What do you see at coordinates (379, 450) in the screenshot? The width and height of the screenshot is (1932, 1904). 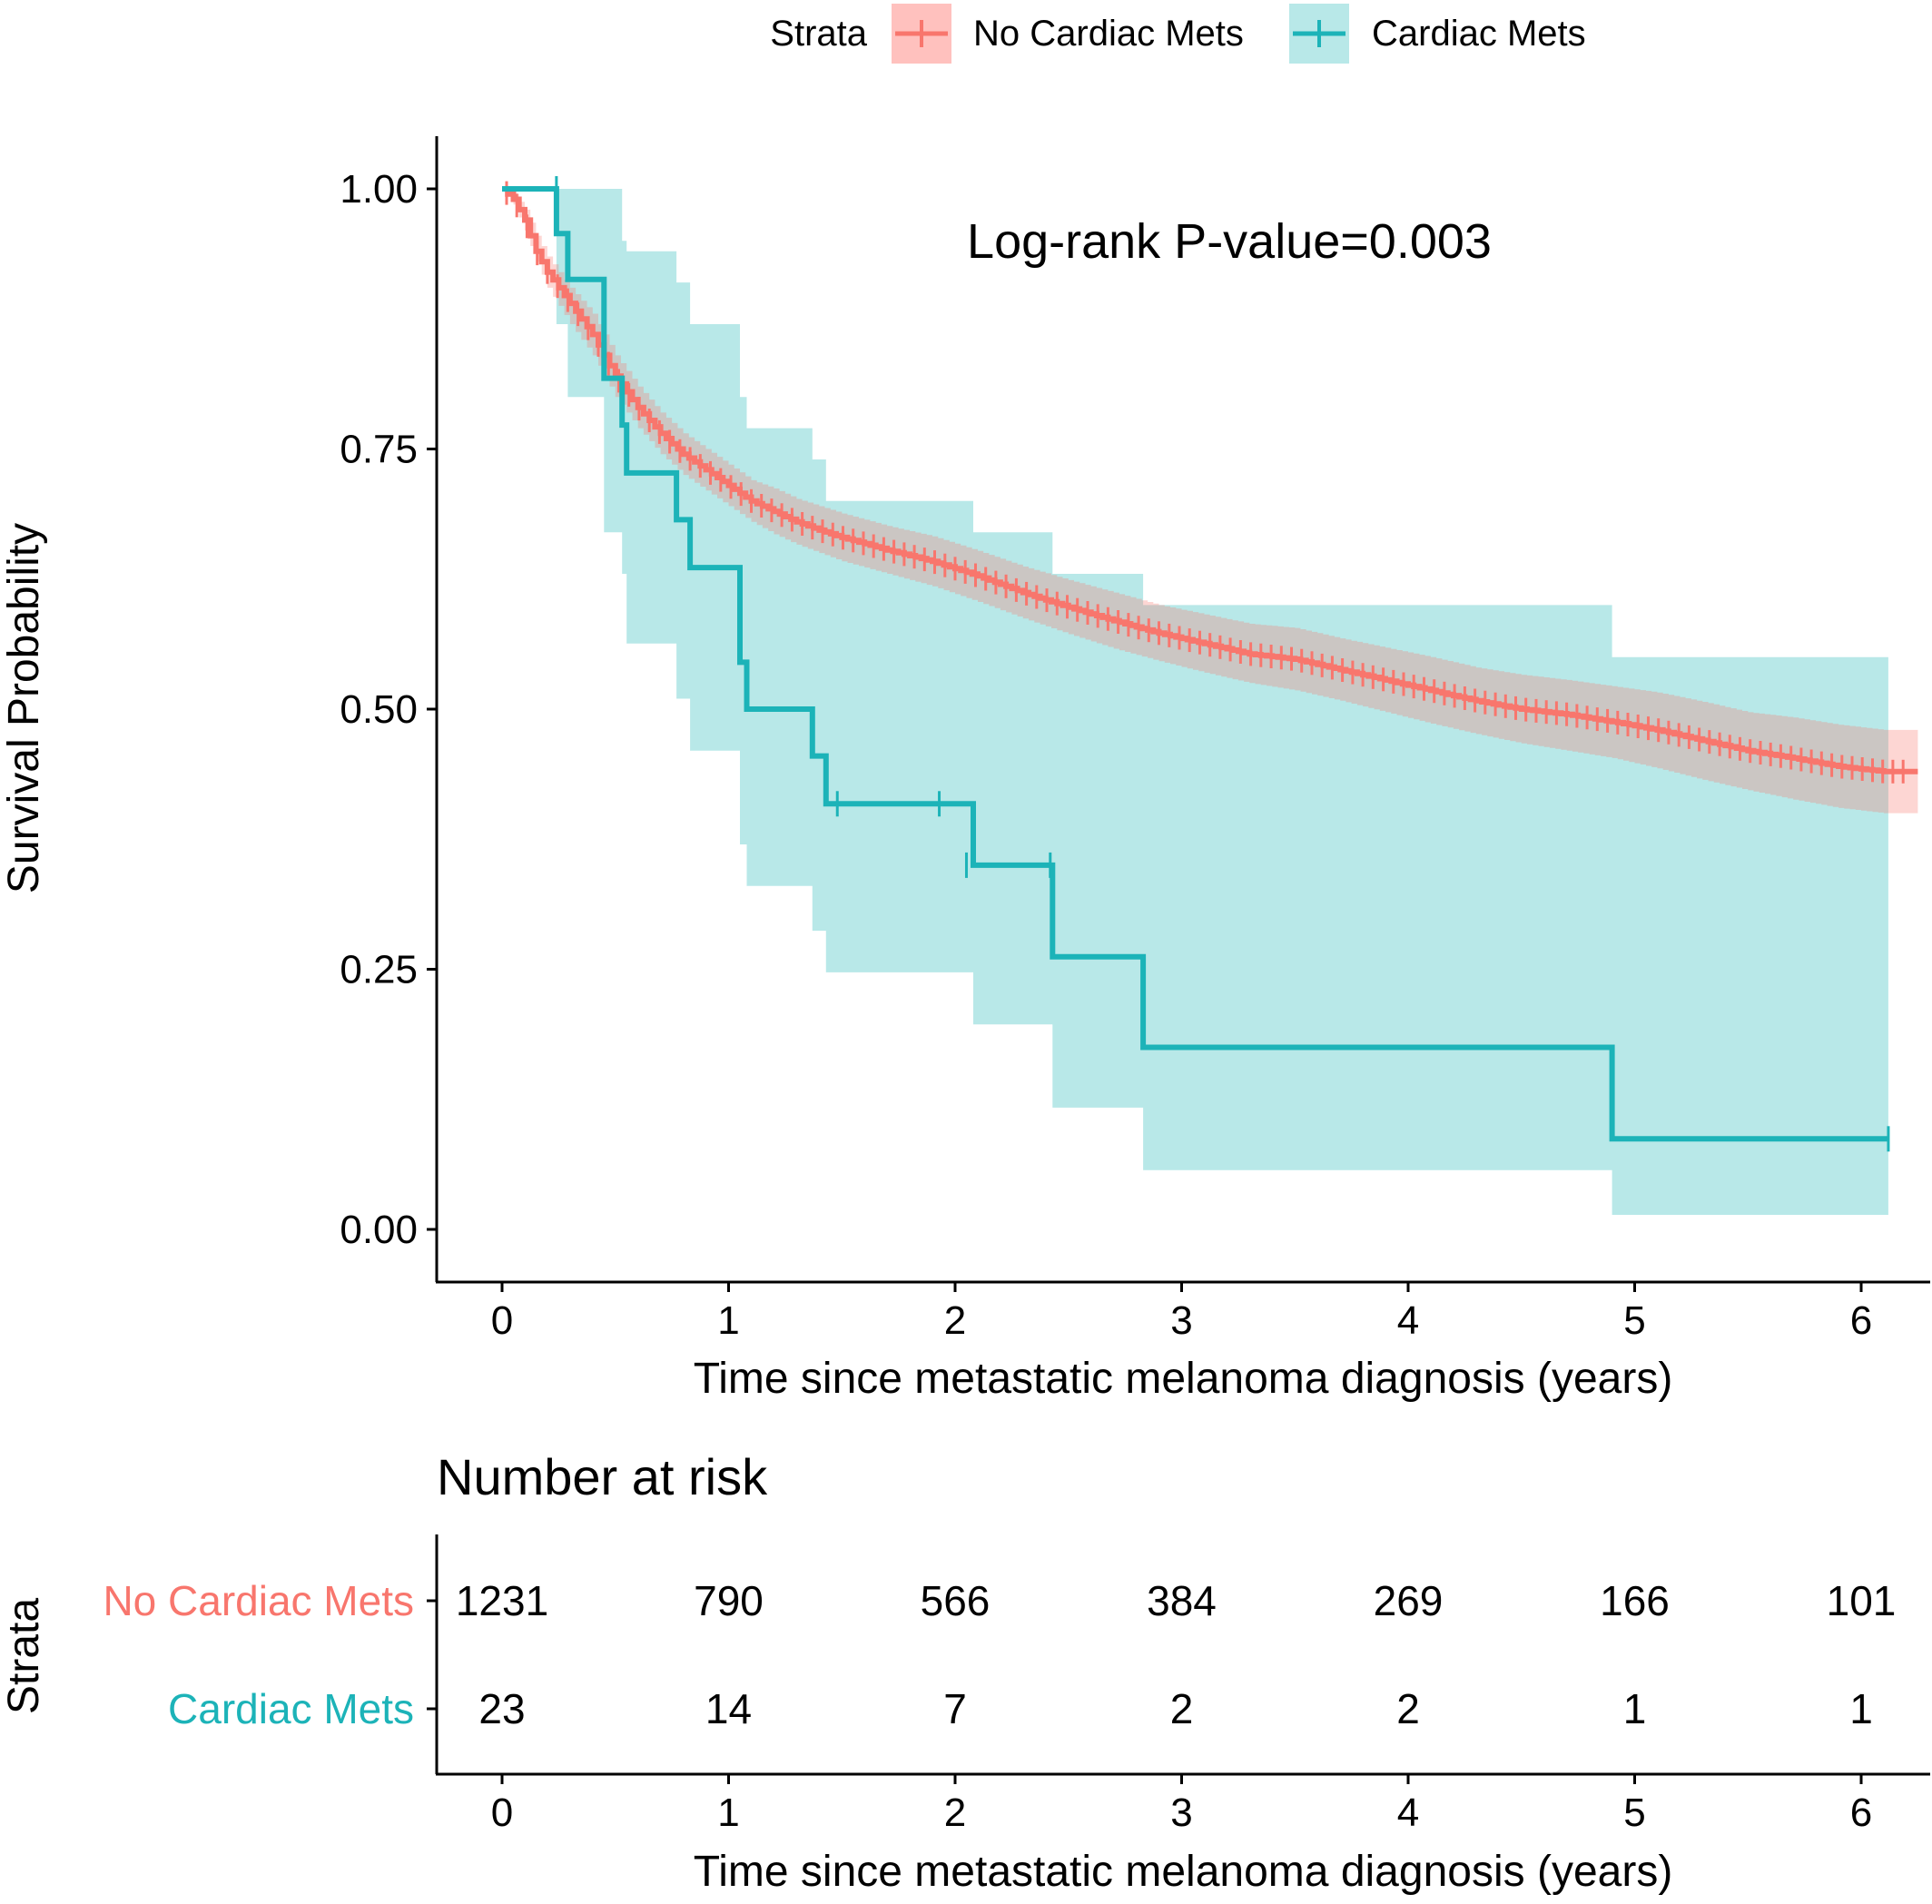 I see `y-tick-label: 0.75` at bounding box center [379, 450].